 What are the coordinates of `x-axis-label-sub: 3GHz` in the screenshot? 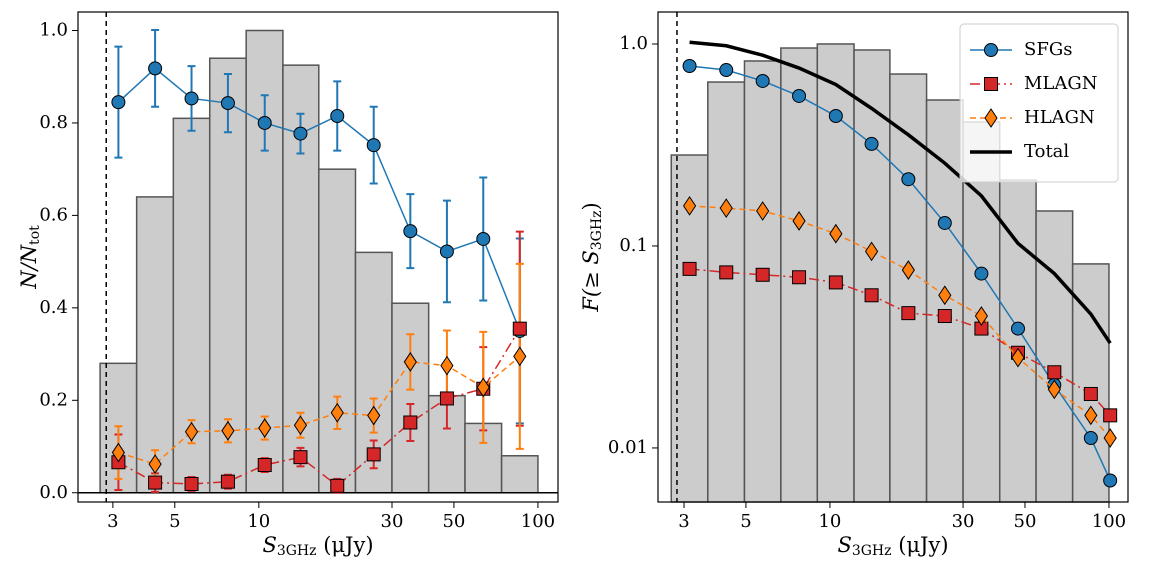 It's located at (872, 551).